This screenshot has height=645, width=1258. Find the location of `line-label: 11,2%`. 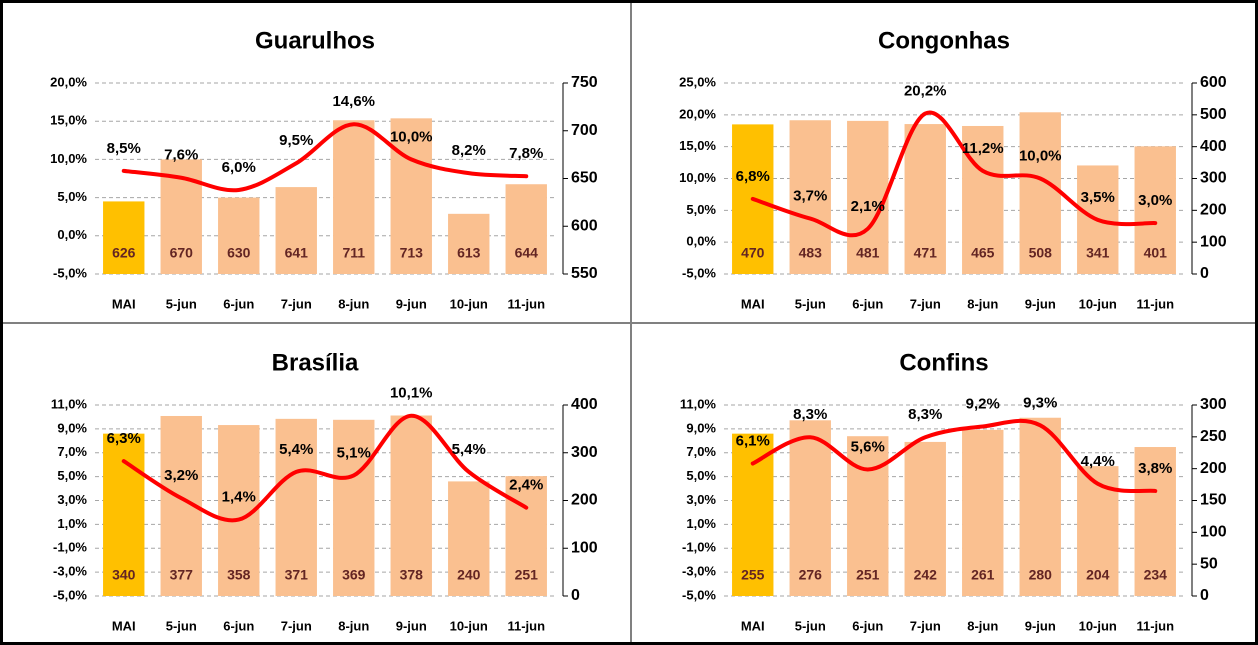

line-label: 11,2% is located at coordinates (983, 148).